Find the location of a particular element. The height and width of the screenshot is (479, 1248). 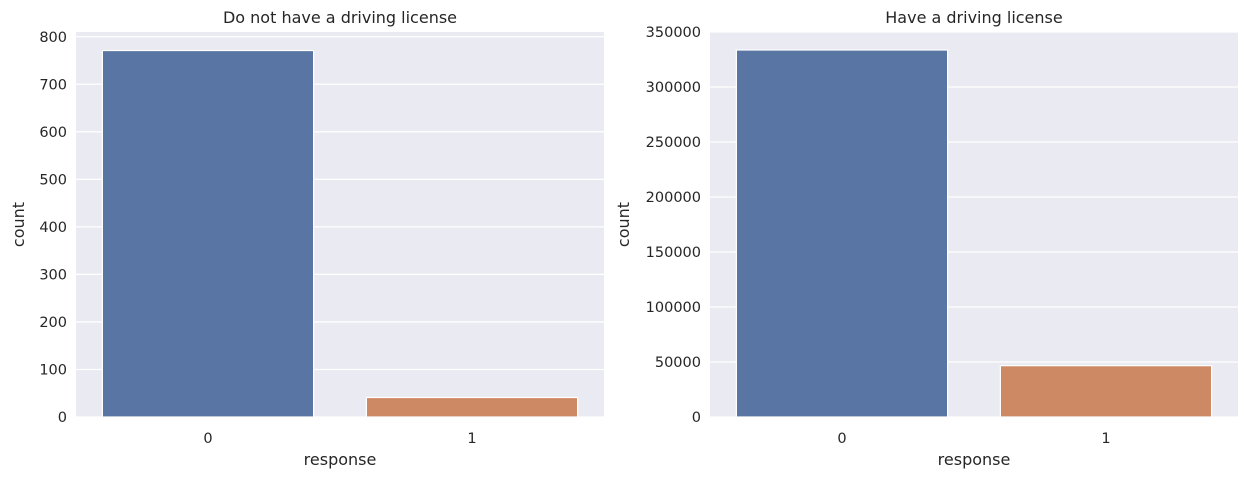

y-tick-label: 300000 is located at coordinates (673, 88).